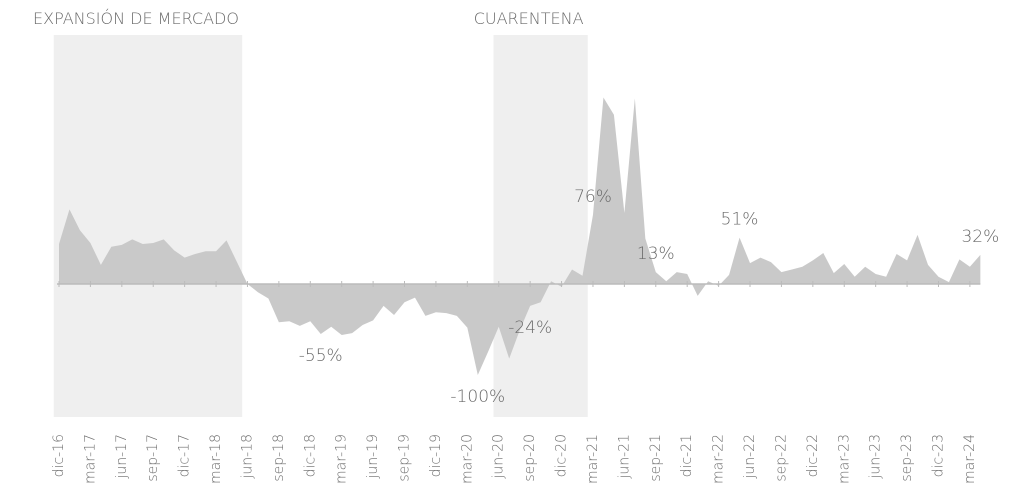 The image size is (1011, 504). What do you see at coordinates (310, 455) in the screenshot?
I see `x-tick-label: dic-18` at bounding box center [310, 455].